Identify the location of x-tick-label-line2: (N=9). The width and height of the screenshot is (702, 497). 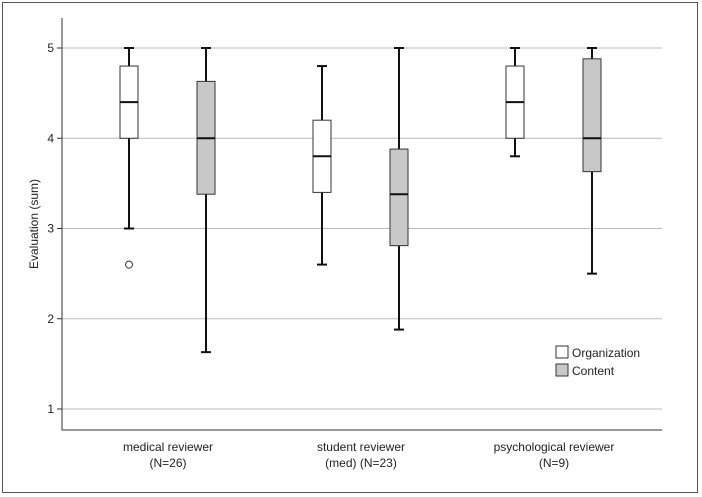
(554, 463).